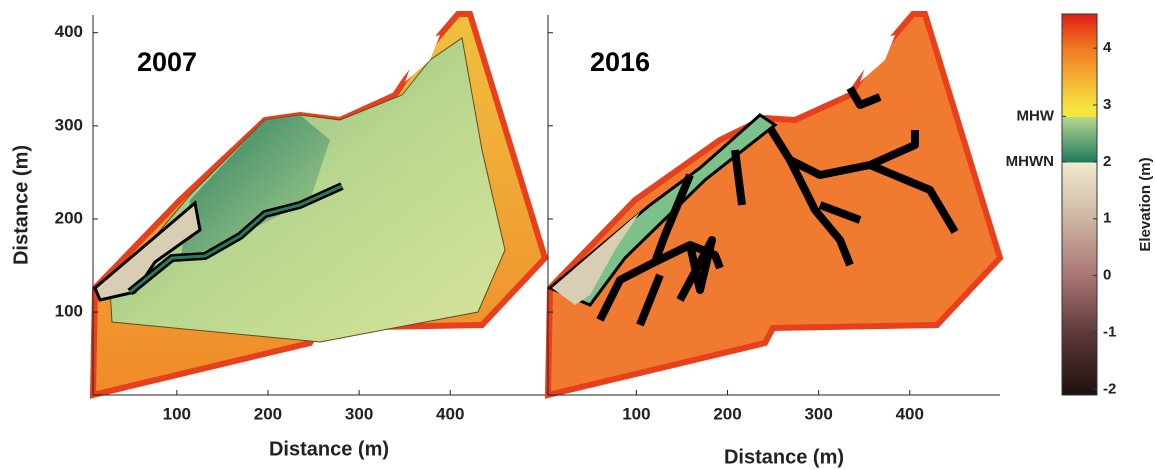 This screenshot has height=470, width=1155. What do you see at coordinates (1079, 204) in the screenshot?
I see `colorbar` at bounding box center [1079, 204].